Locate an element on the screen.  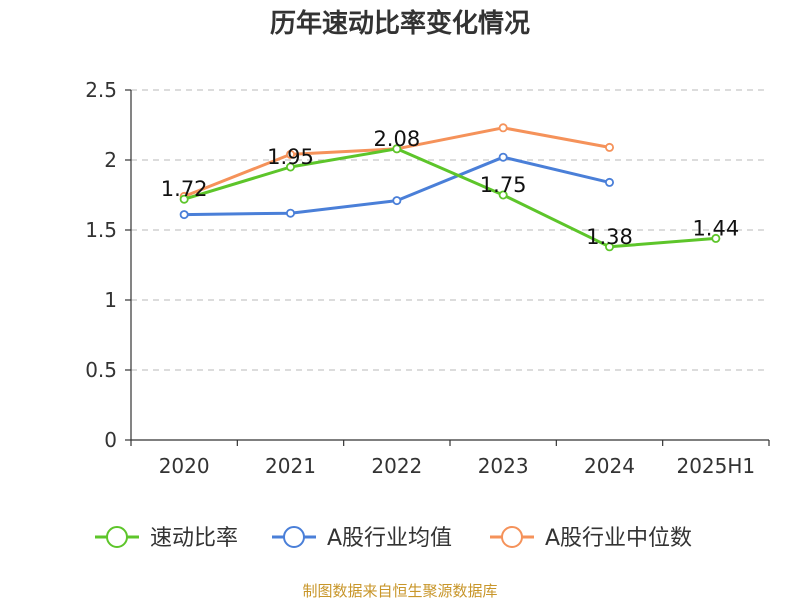
data-label: 1.44 is located at coordinates (715, 228).